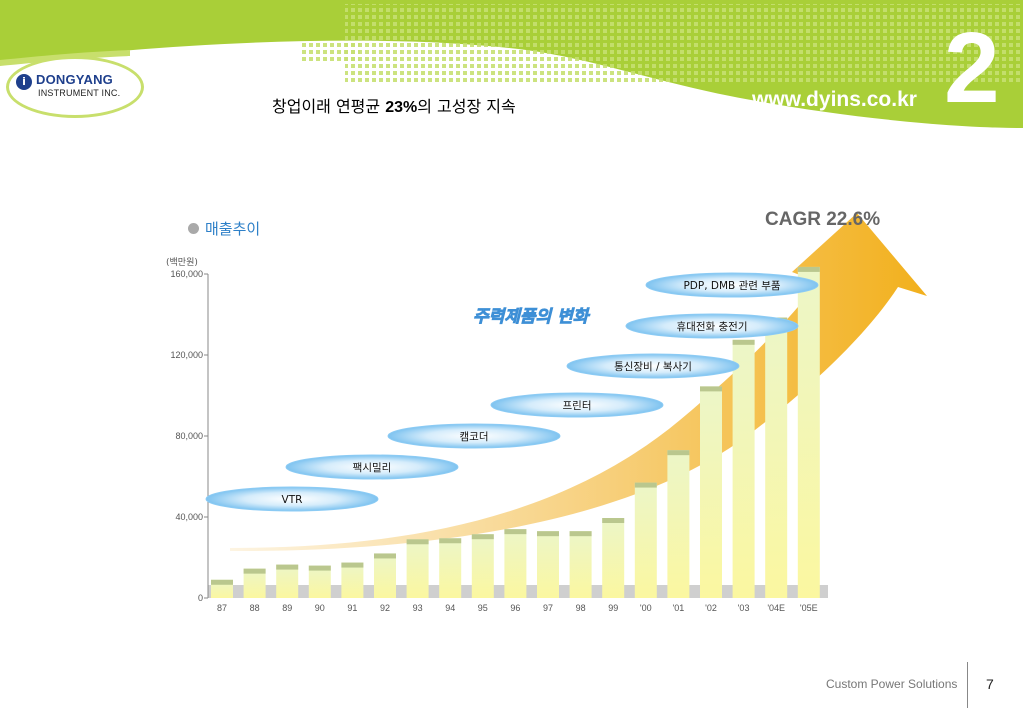 Image resolution: width=1023 pixels, height=708 pixels. I want to click on product-label: 프린터, so click(577, 406).